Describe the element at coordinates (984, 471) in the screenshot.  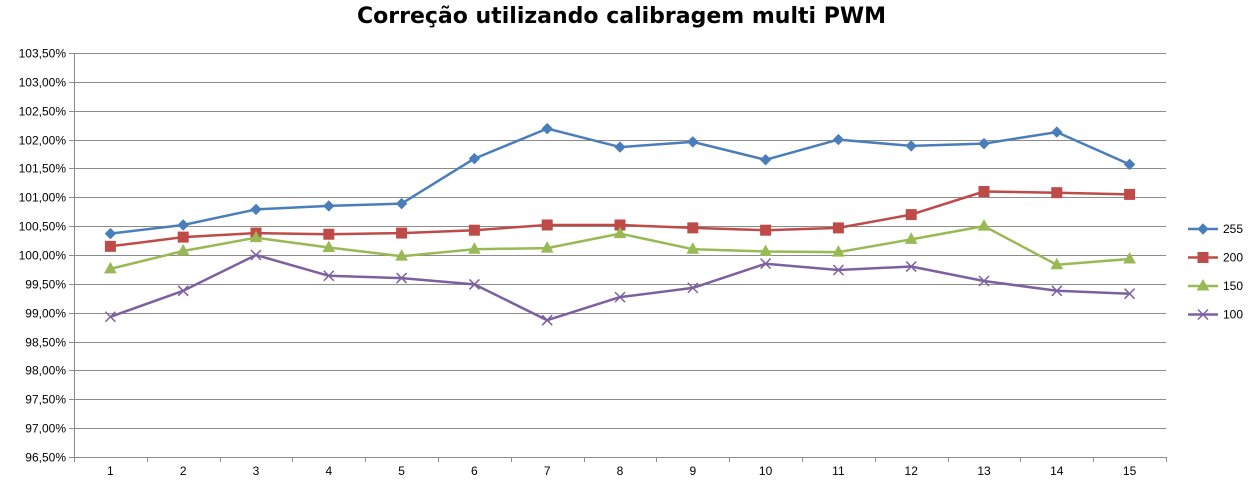
I see `x-tick-label: 13` at that location.